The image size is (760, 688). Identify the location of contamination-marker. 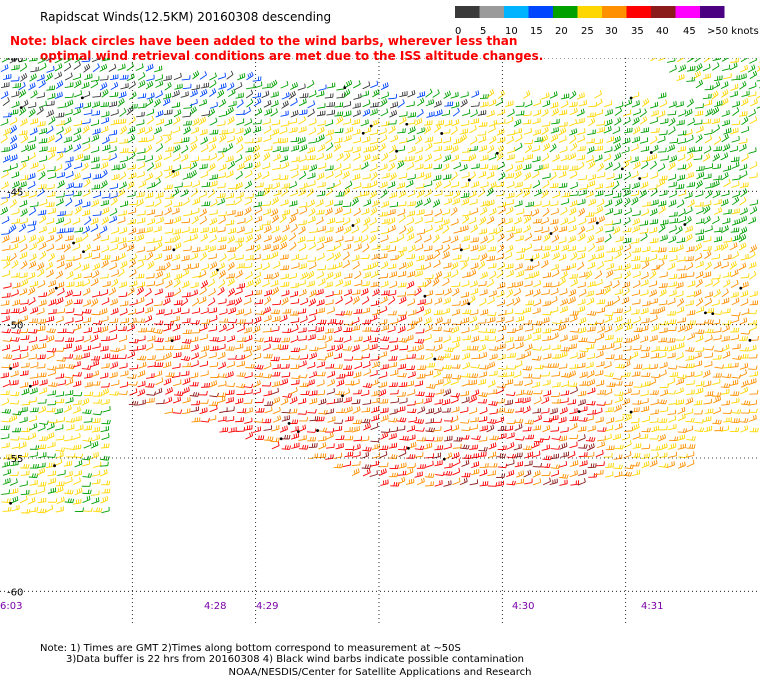
(497, 153).